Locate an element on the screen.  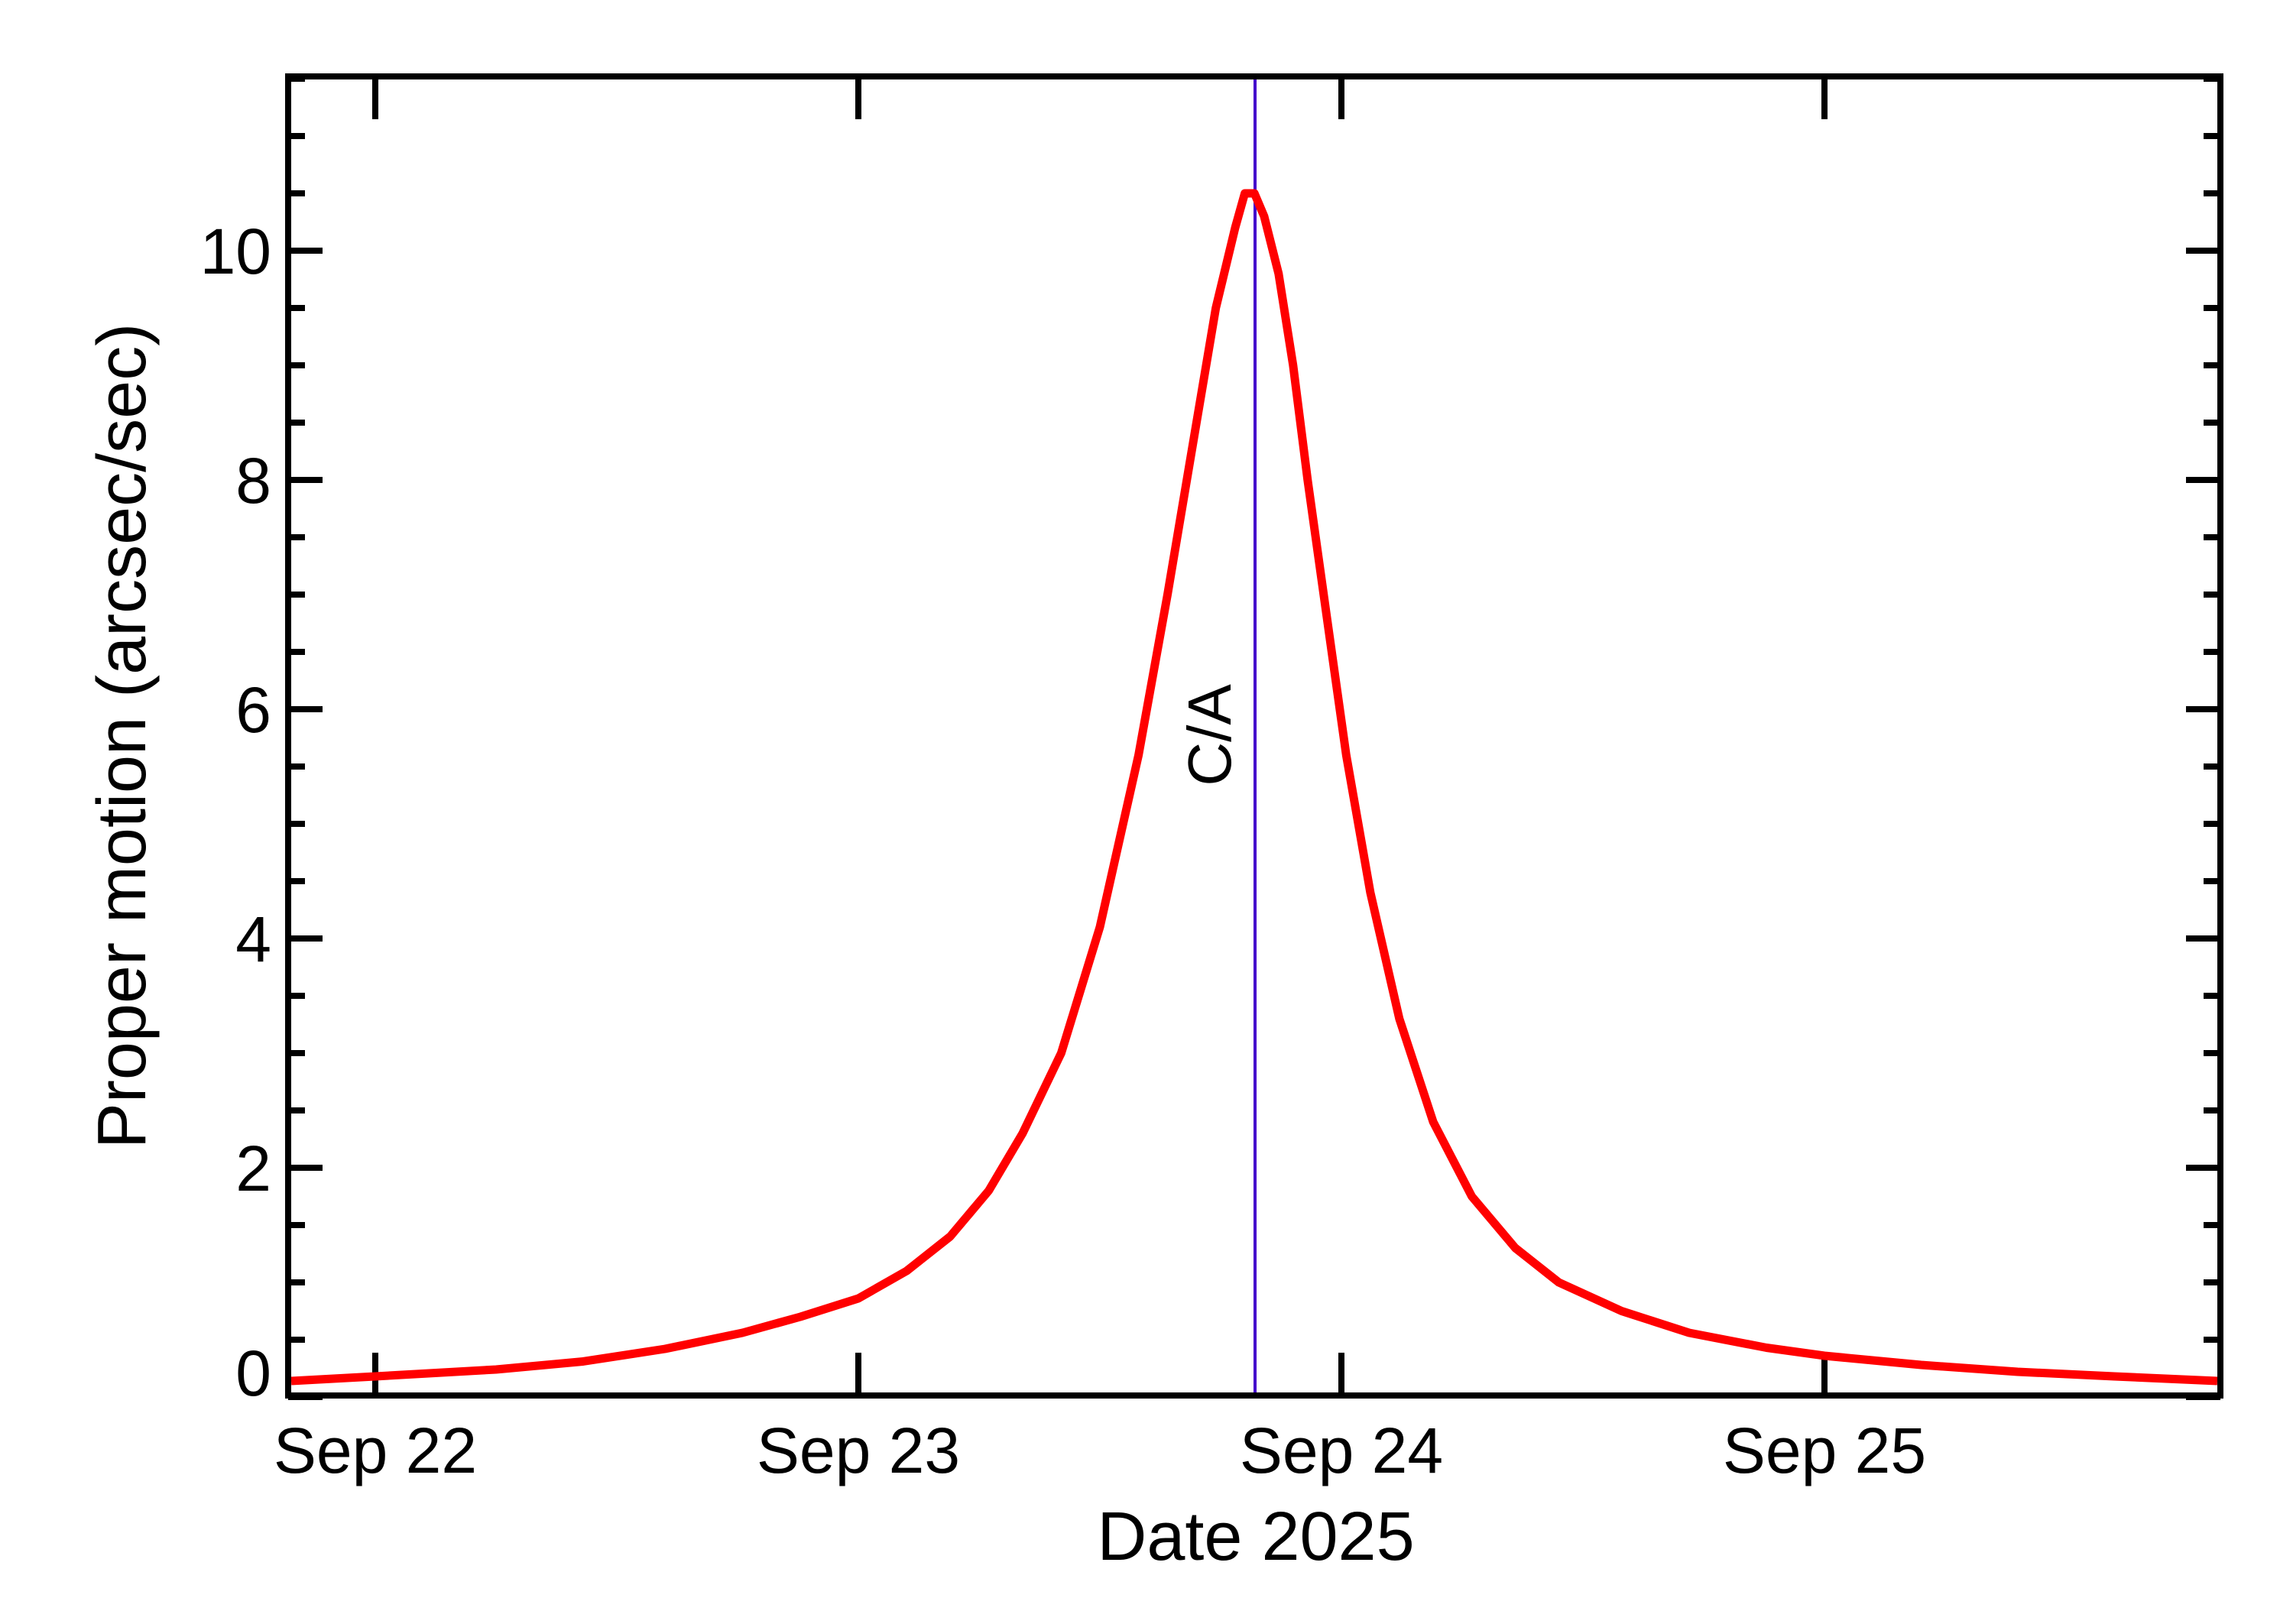
y-tick-label: 0 is located at coordinates (253, 1373).